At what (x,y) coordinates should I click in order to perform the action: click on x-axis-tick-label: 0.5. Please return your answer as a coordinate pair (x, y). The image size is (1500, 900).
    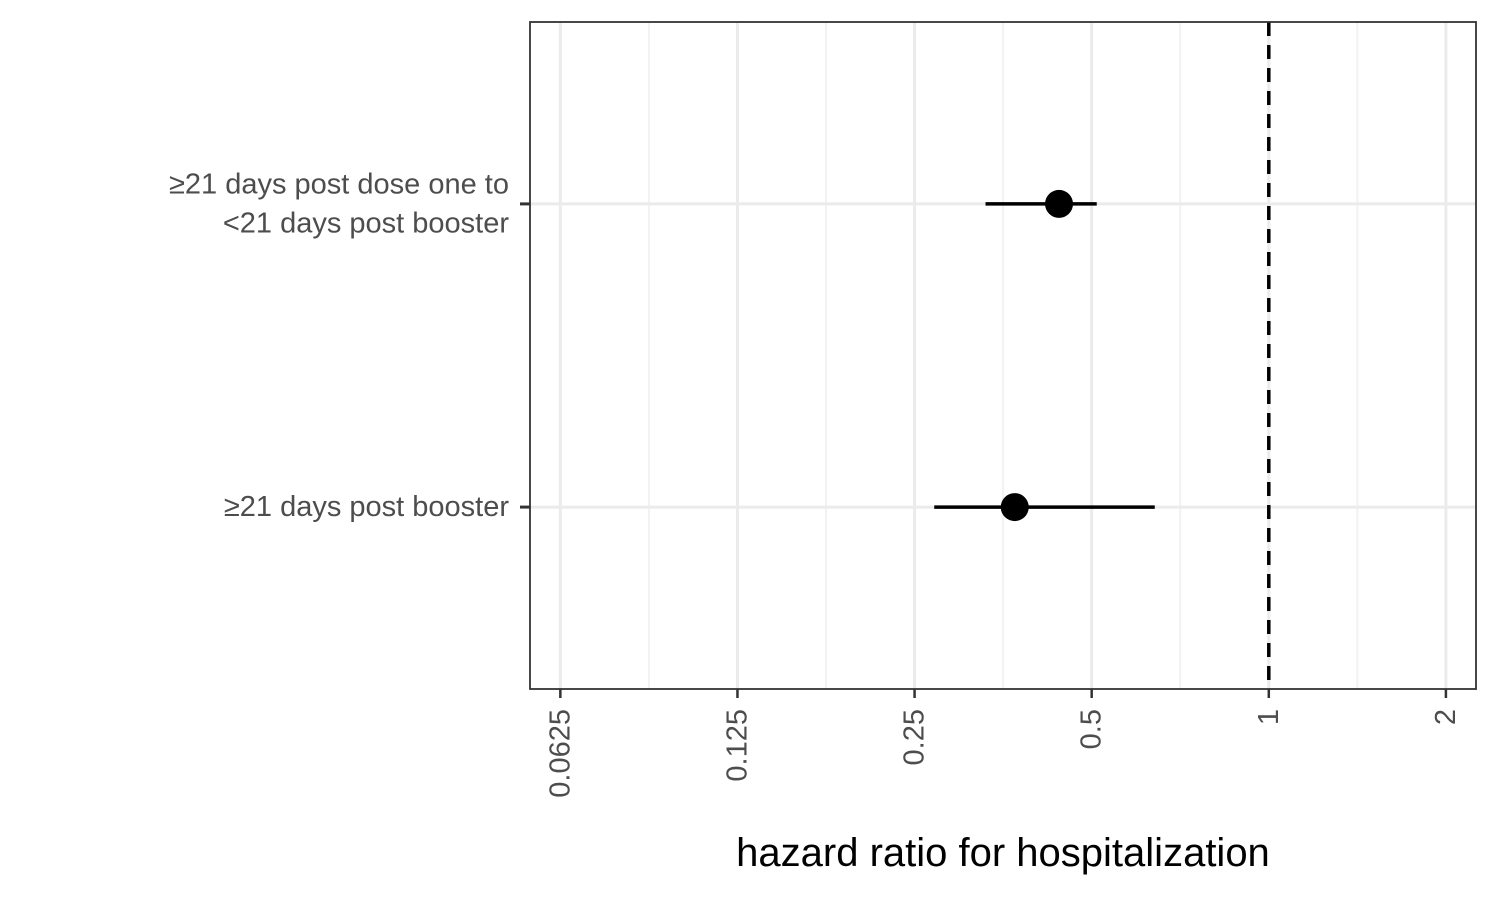
    Looking at the image, I should click on (1092, 729).